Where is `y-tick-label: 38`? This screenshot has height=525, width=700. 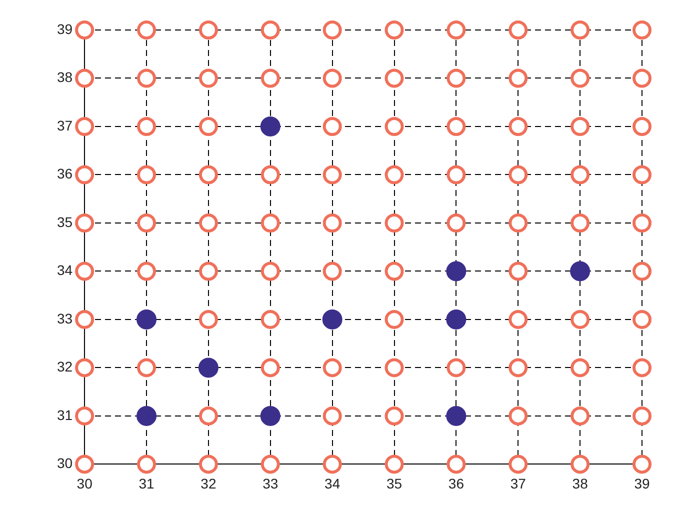 y-tick-label: 38 is located at coordinates (64, 77).